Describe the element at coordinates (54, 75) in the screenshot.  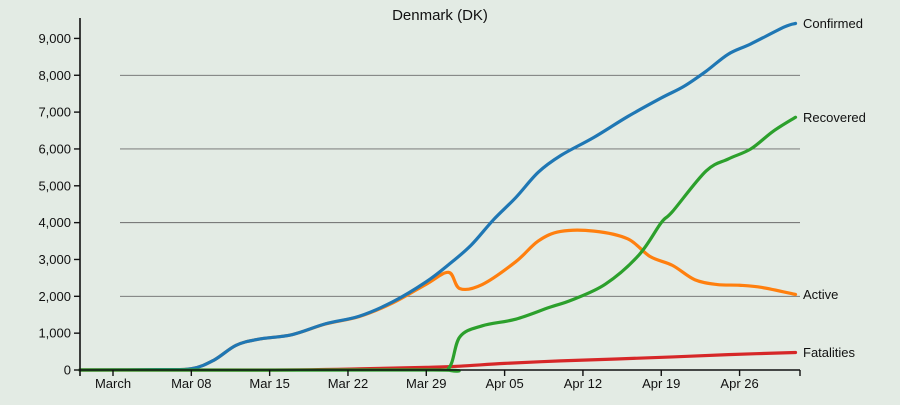
I see `y-tick-label: 8,000` at that location.